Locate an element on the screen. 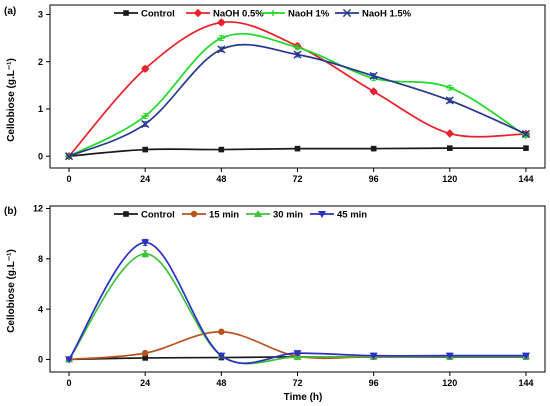  panel-b-x-tick-label: 72 is located at coordinates (297, 383).